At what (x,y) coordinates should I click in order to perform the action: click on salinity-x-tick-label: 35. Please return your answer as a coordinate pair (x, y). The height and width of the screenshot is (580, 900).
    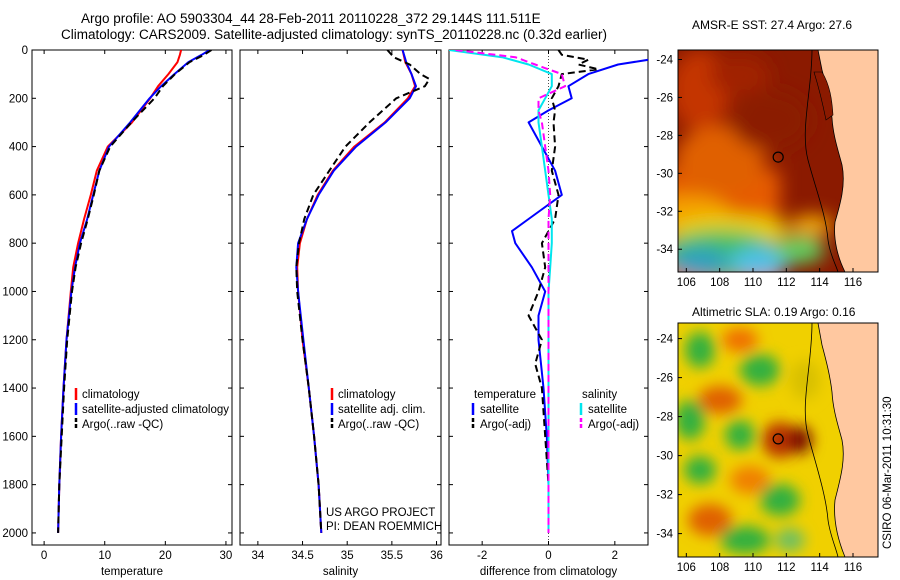
    Looking at the image, I should click on (347, 556).